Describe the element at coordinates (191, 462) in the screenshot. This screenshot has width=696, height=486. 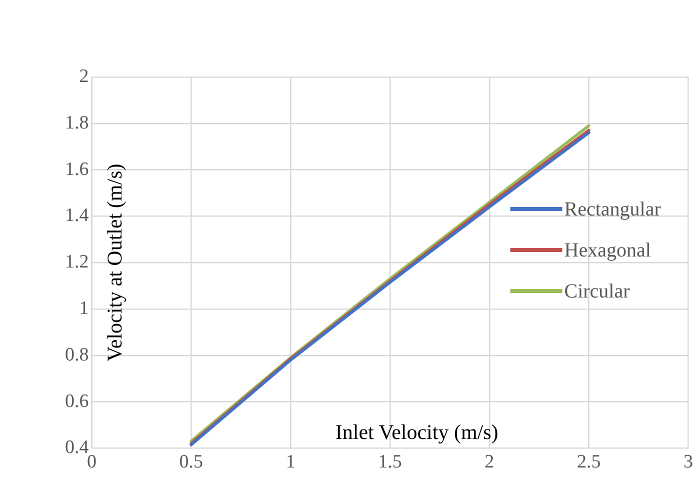
I see `x-tick-label: 0.5` at that location.